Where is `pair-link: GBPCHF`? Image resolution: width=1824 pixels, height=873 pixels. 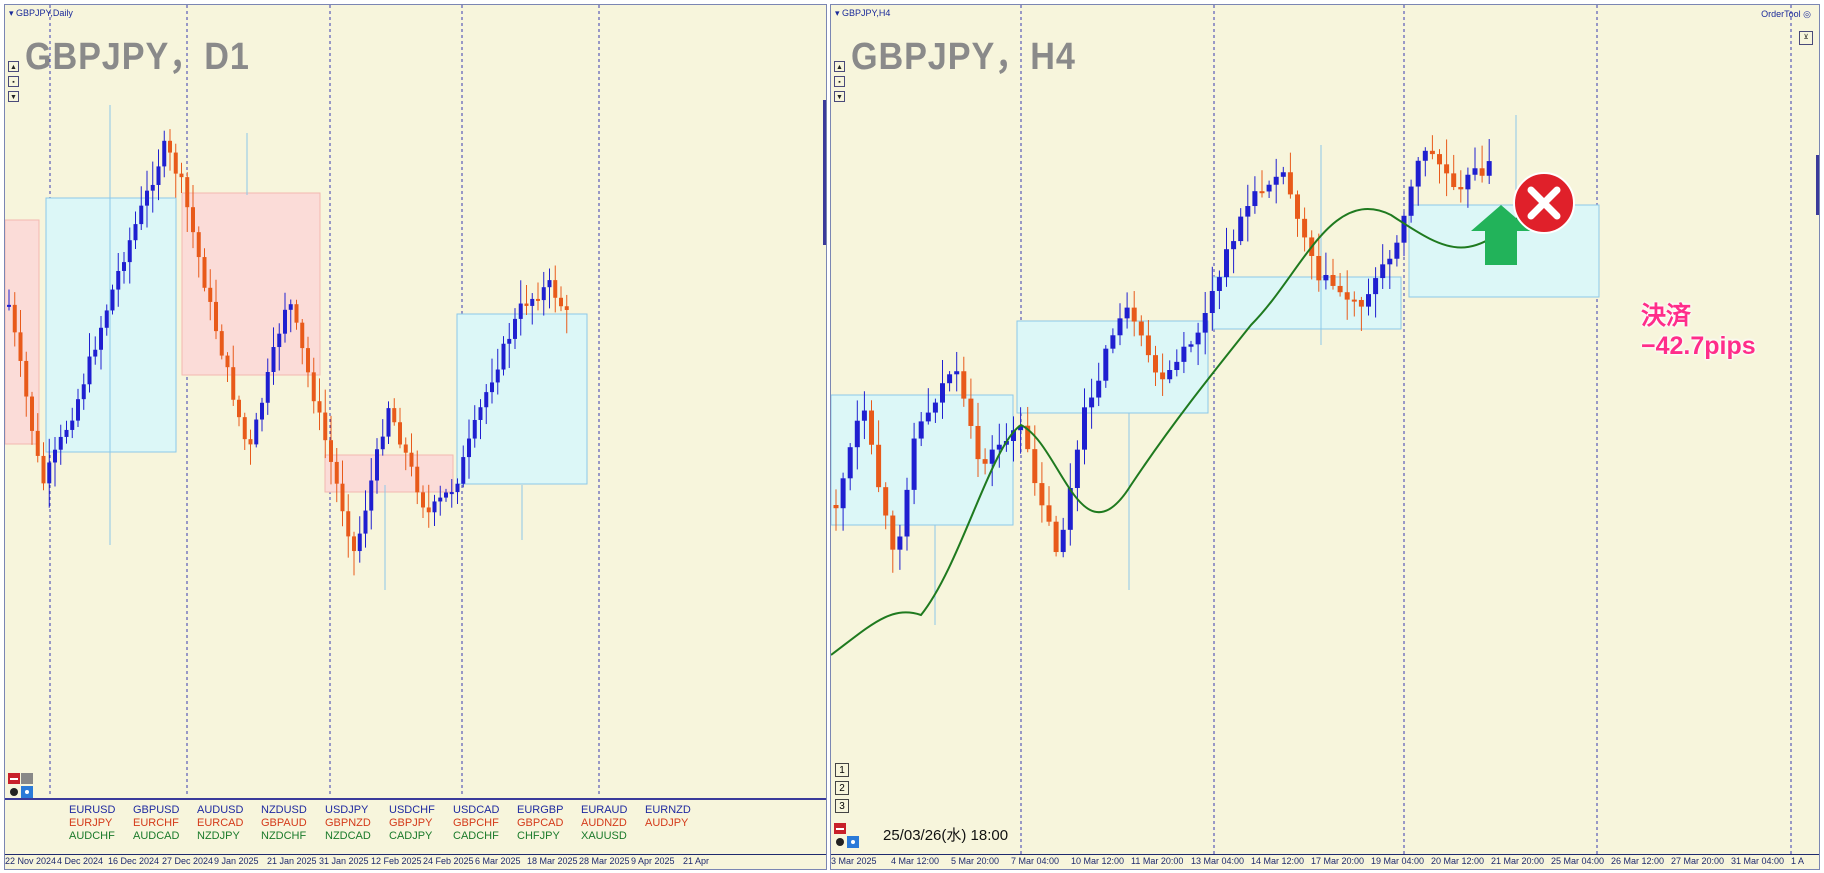
pair-link: GBPCHF is located at coordinates (476, 823).